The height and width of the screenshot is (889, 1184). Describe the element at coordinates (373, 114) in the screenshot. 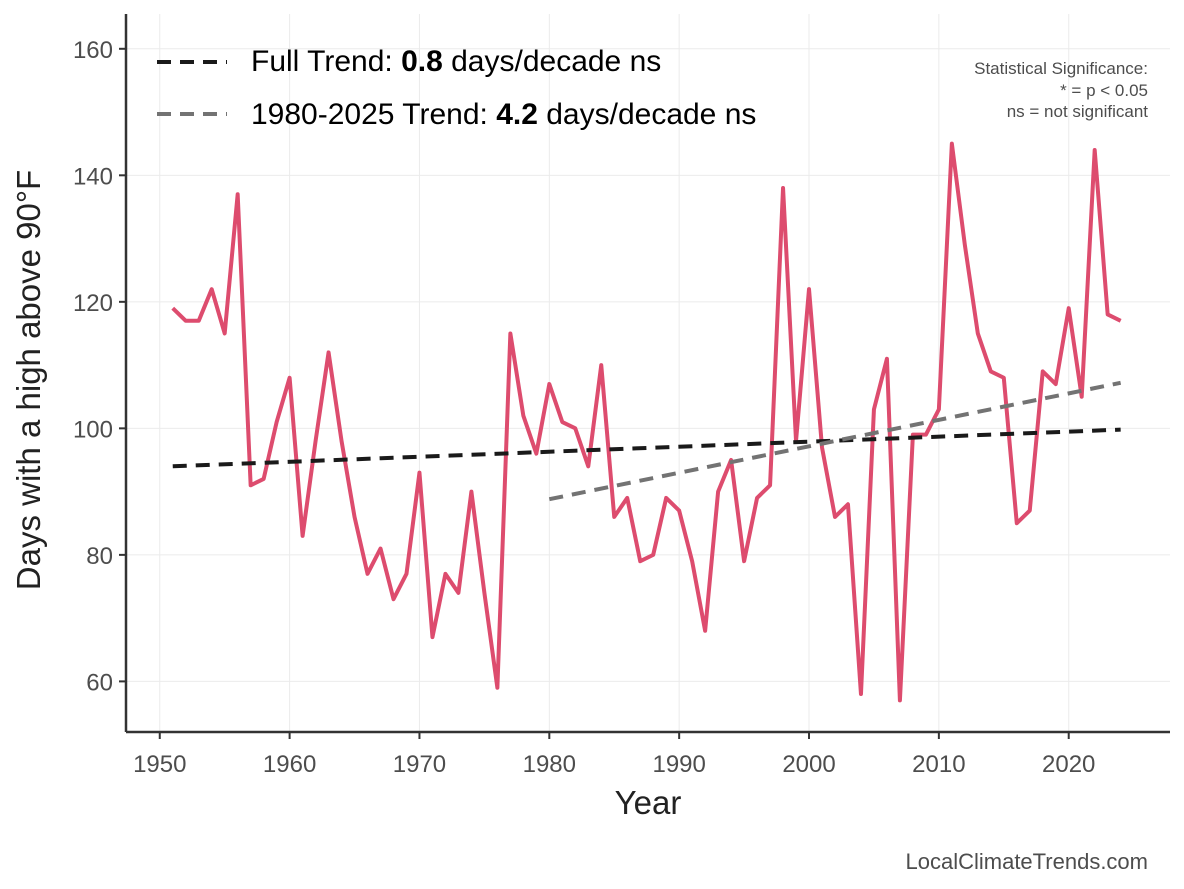

I see `legend-recent-prefix: 1980-2025 Trend:` at that location.